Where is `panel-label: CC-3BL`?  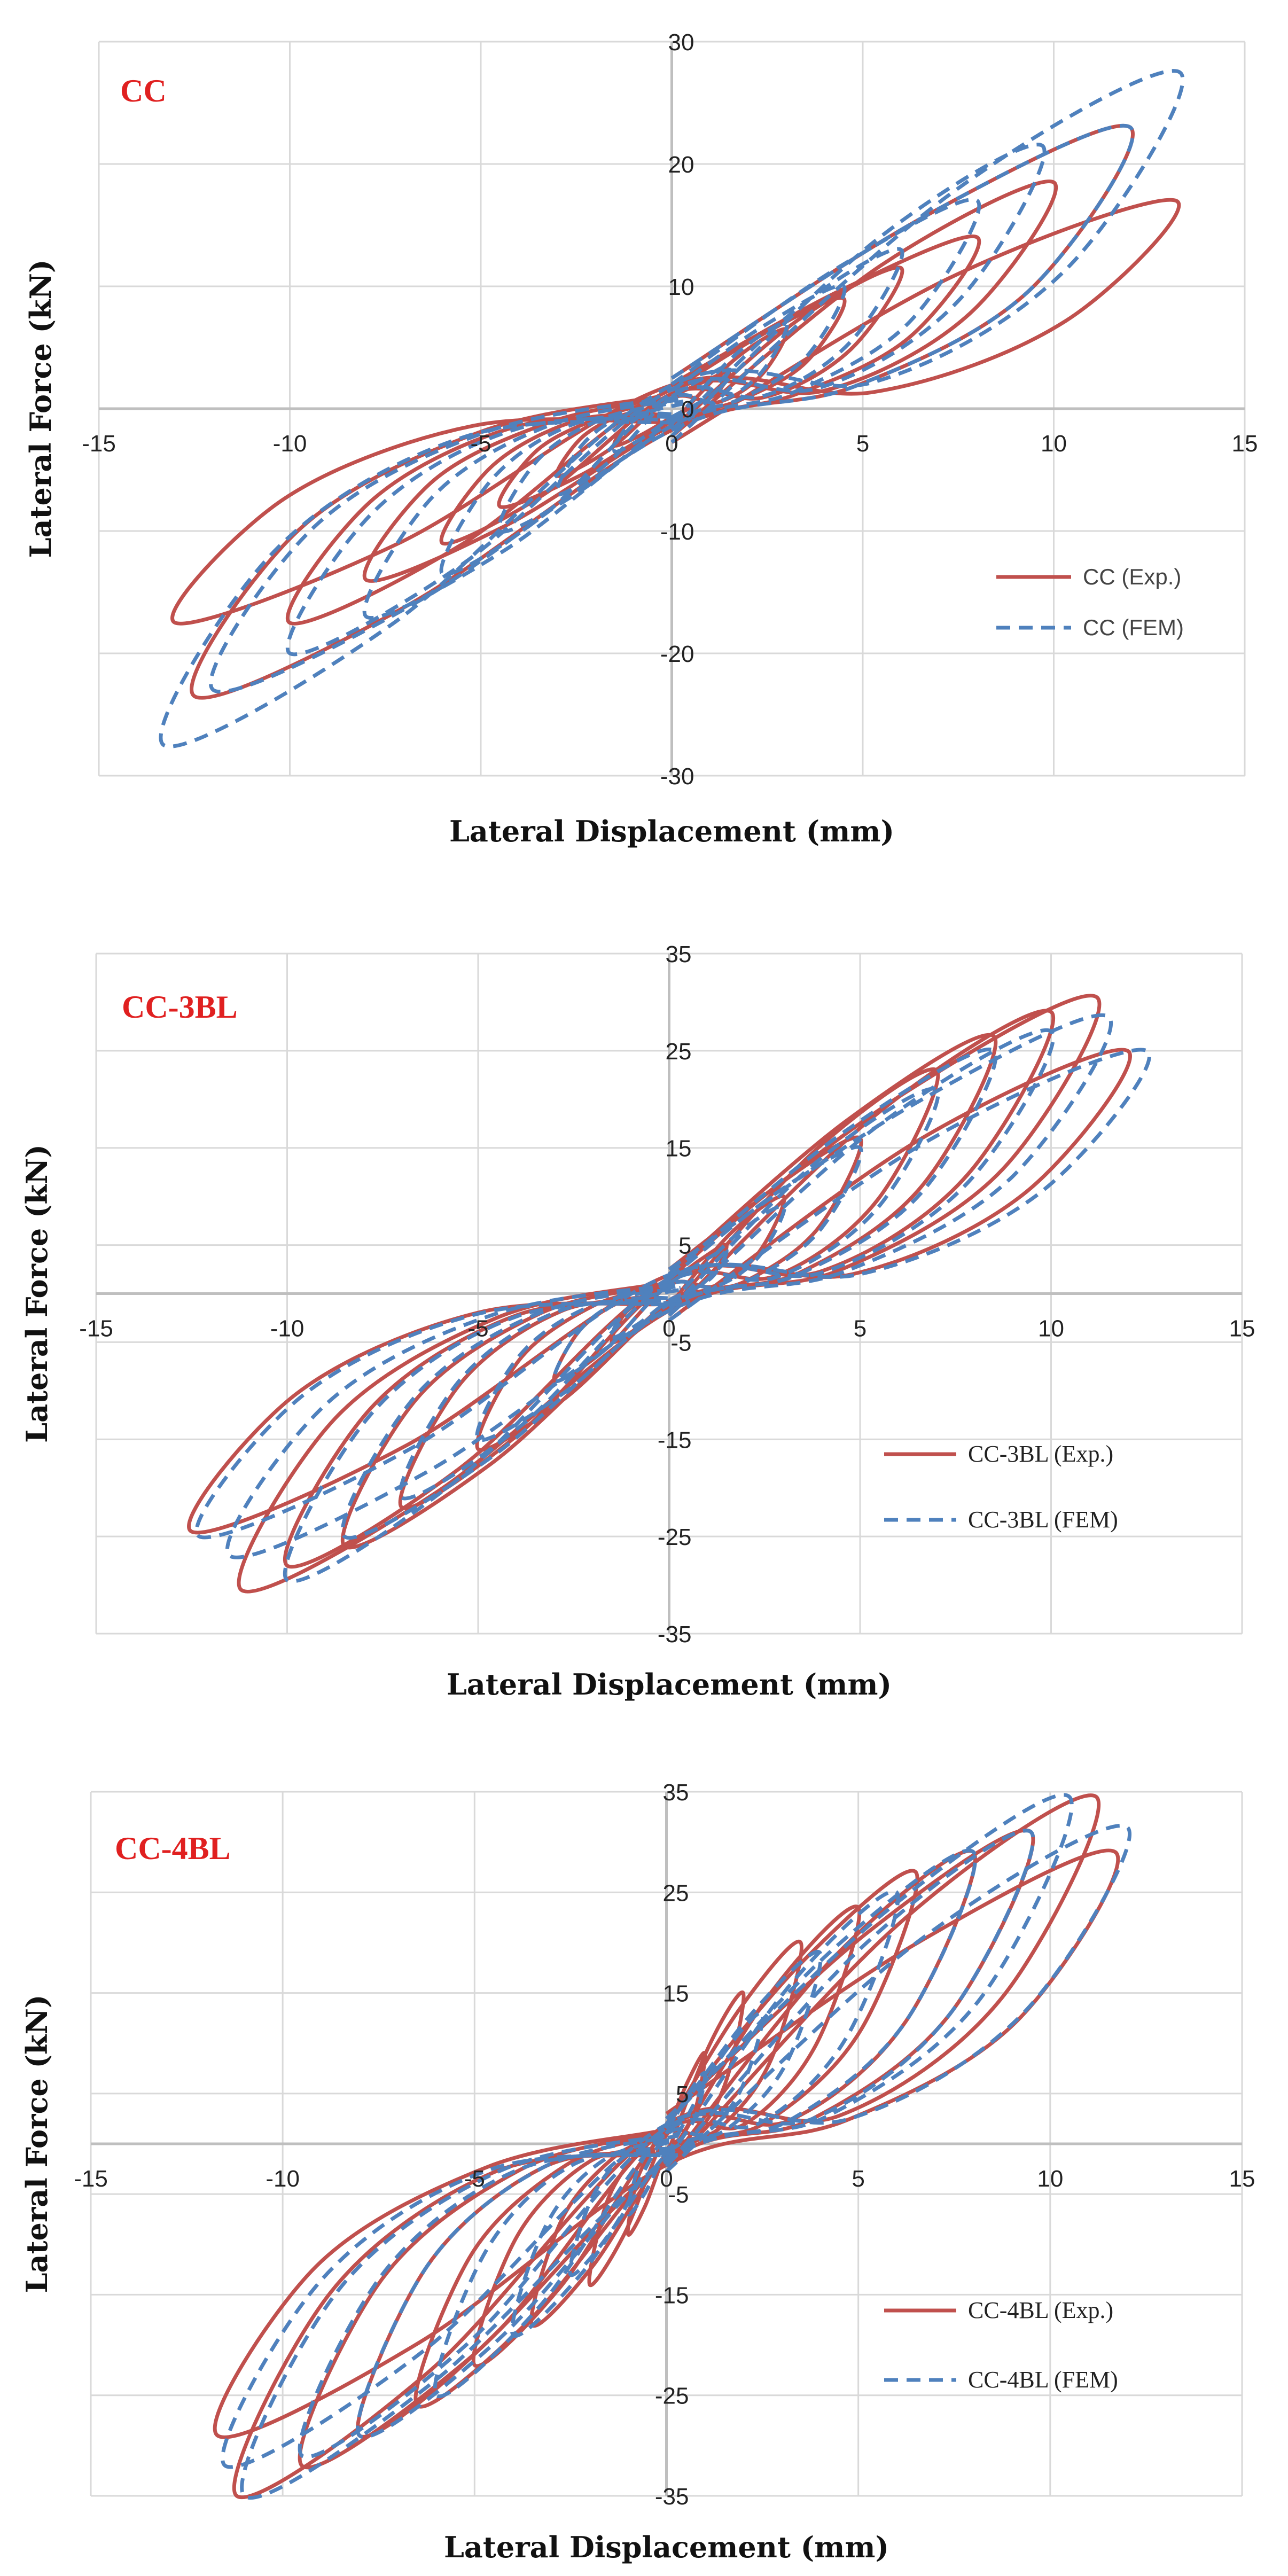
panel-label: CC-3BL is located at coordinates (180, 1007).